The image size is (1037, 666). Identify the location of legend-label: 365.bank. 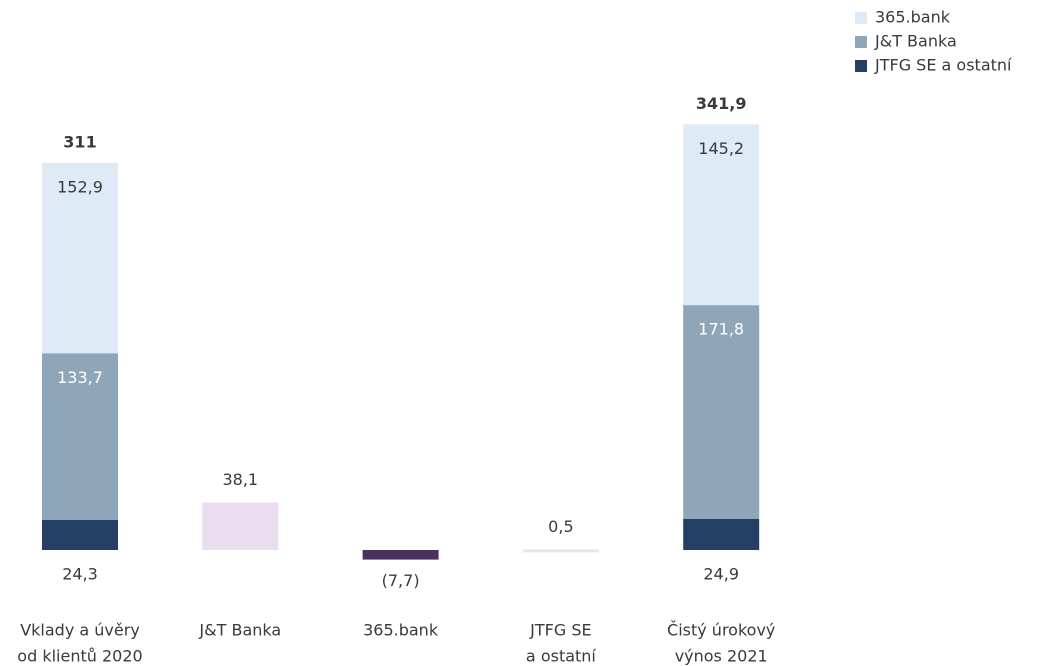
(913, 17).